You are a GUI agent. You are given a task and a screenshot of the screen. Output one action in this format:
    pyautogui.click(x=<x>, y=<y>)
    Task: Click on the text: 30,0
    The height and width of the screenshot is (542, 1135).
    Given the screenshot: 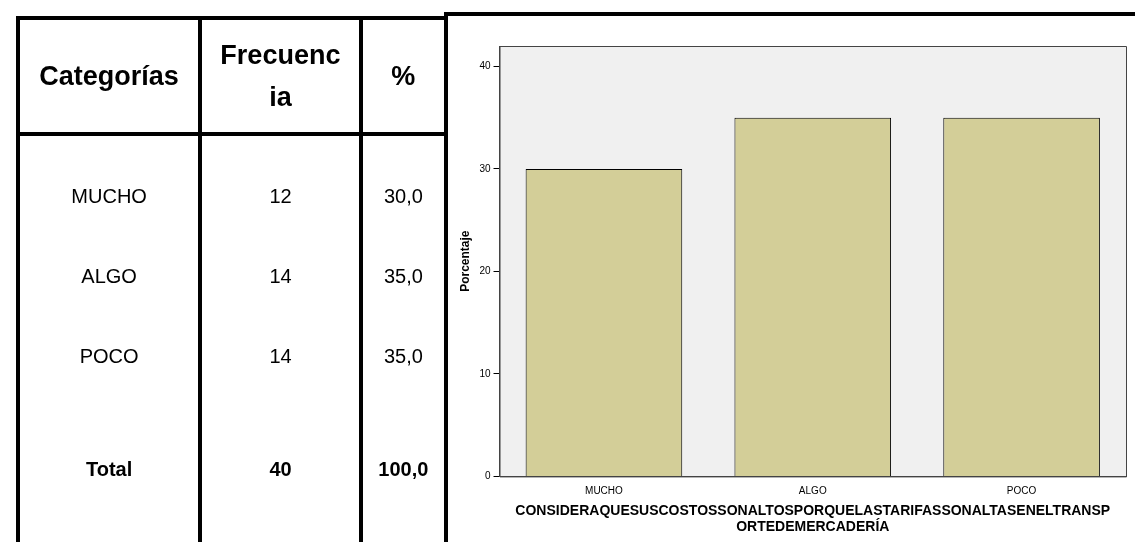 What is the action you would take?
    pyautogui.click(x=403, y=195)
    